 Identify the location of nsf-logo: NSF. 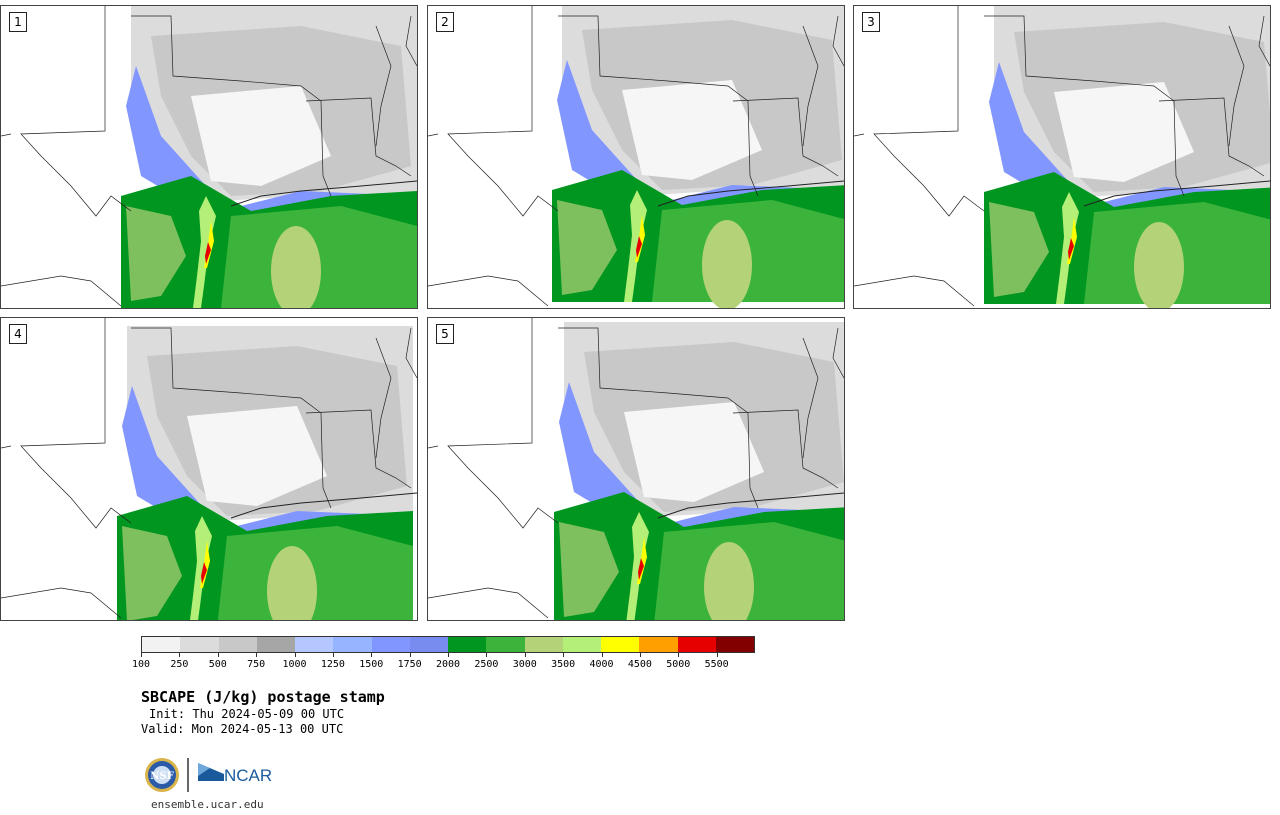
(162, 775).